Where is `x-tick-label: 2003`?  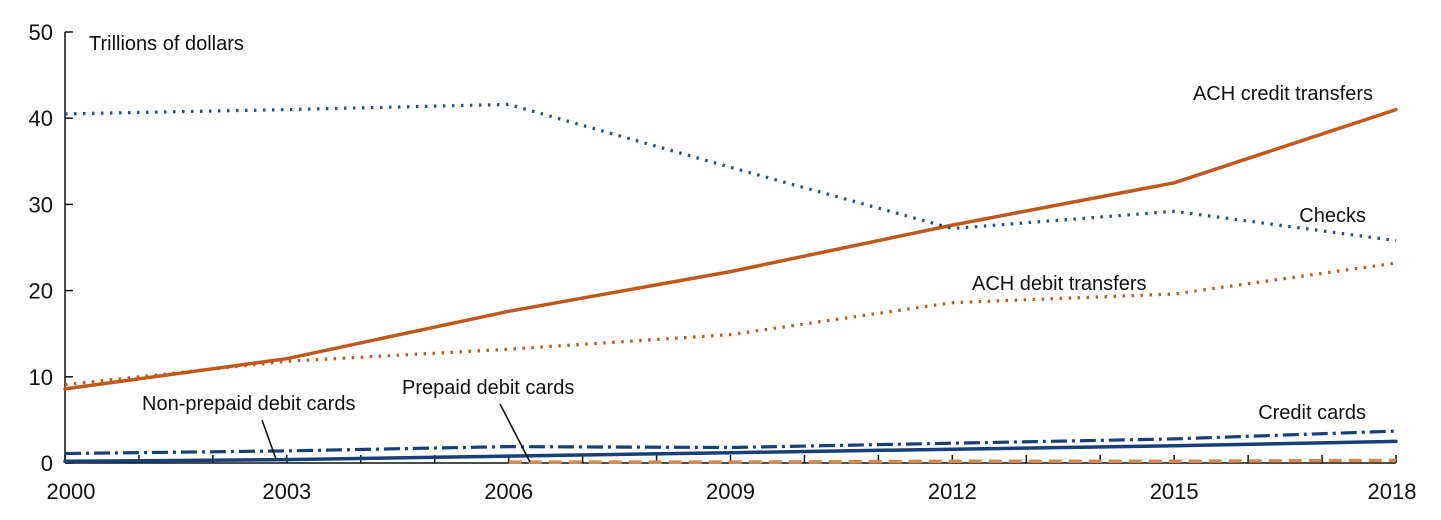
x-tick-label: 2003 is located at coordinates (286, 491).